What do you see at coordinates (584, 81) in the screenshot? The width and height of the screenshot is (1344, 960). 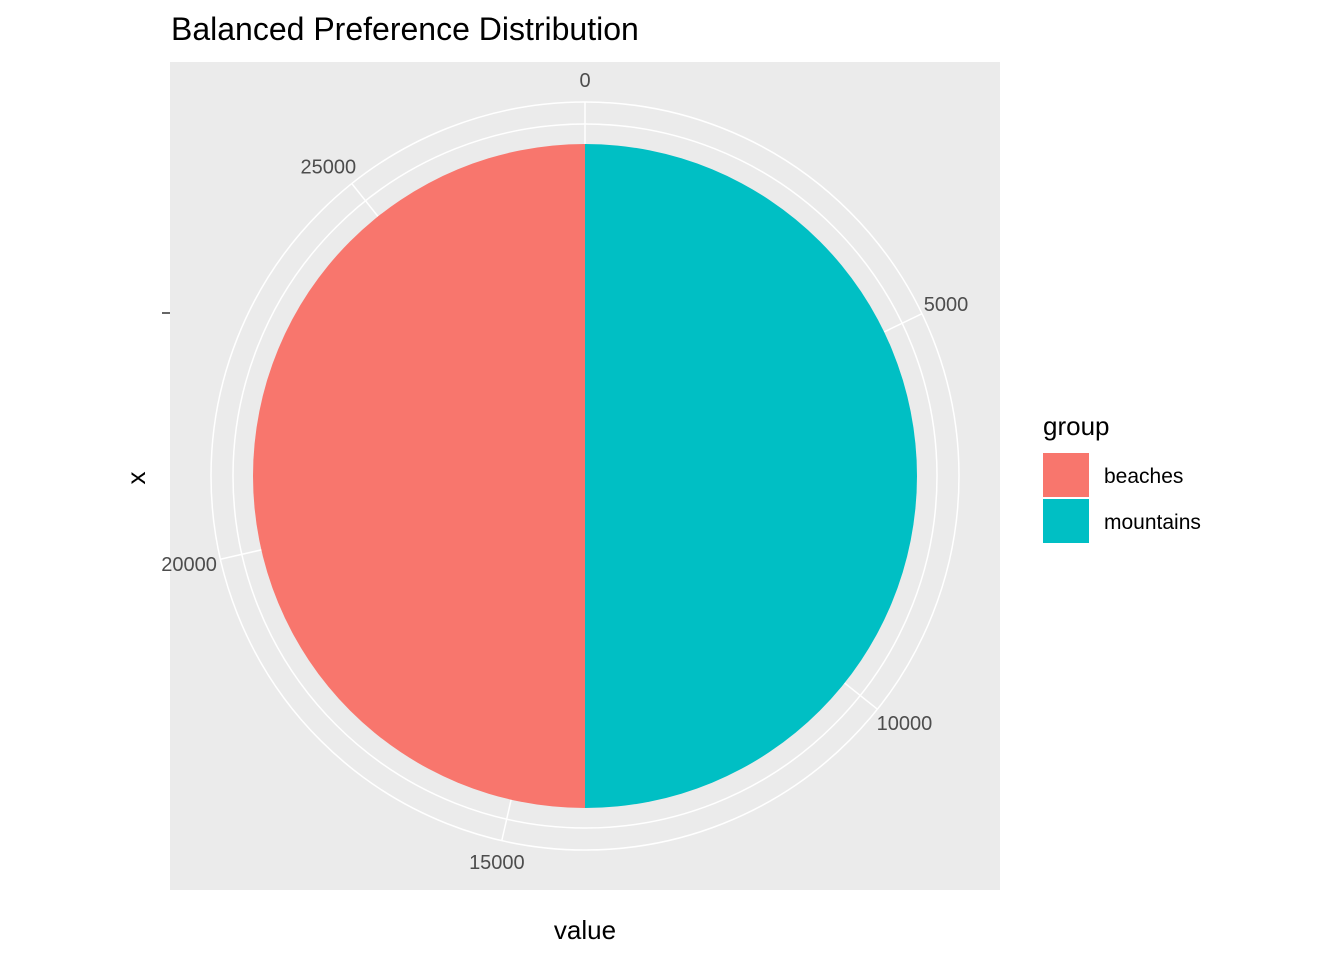 I see `theta-tick-label: 0` at bounding box center [584, 81].